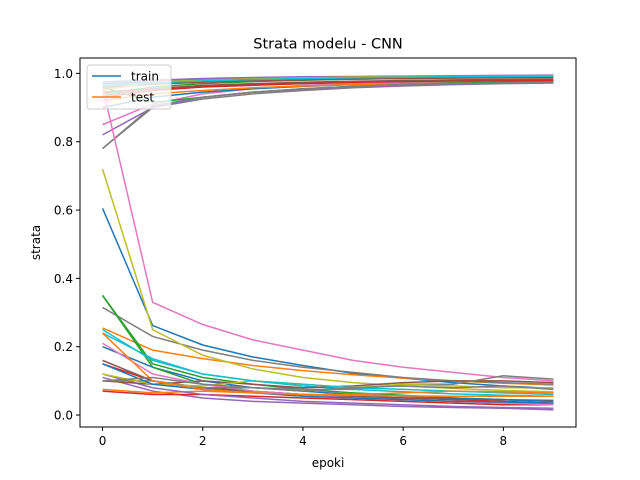  Describe the element at coordinates (103, 441) in the screenshot. I see `x-tick-label: 0` at that location.